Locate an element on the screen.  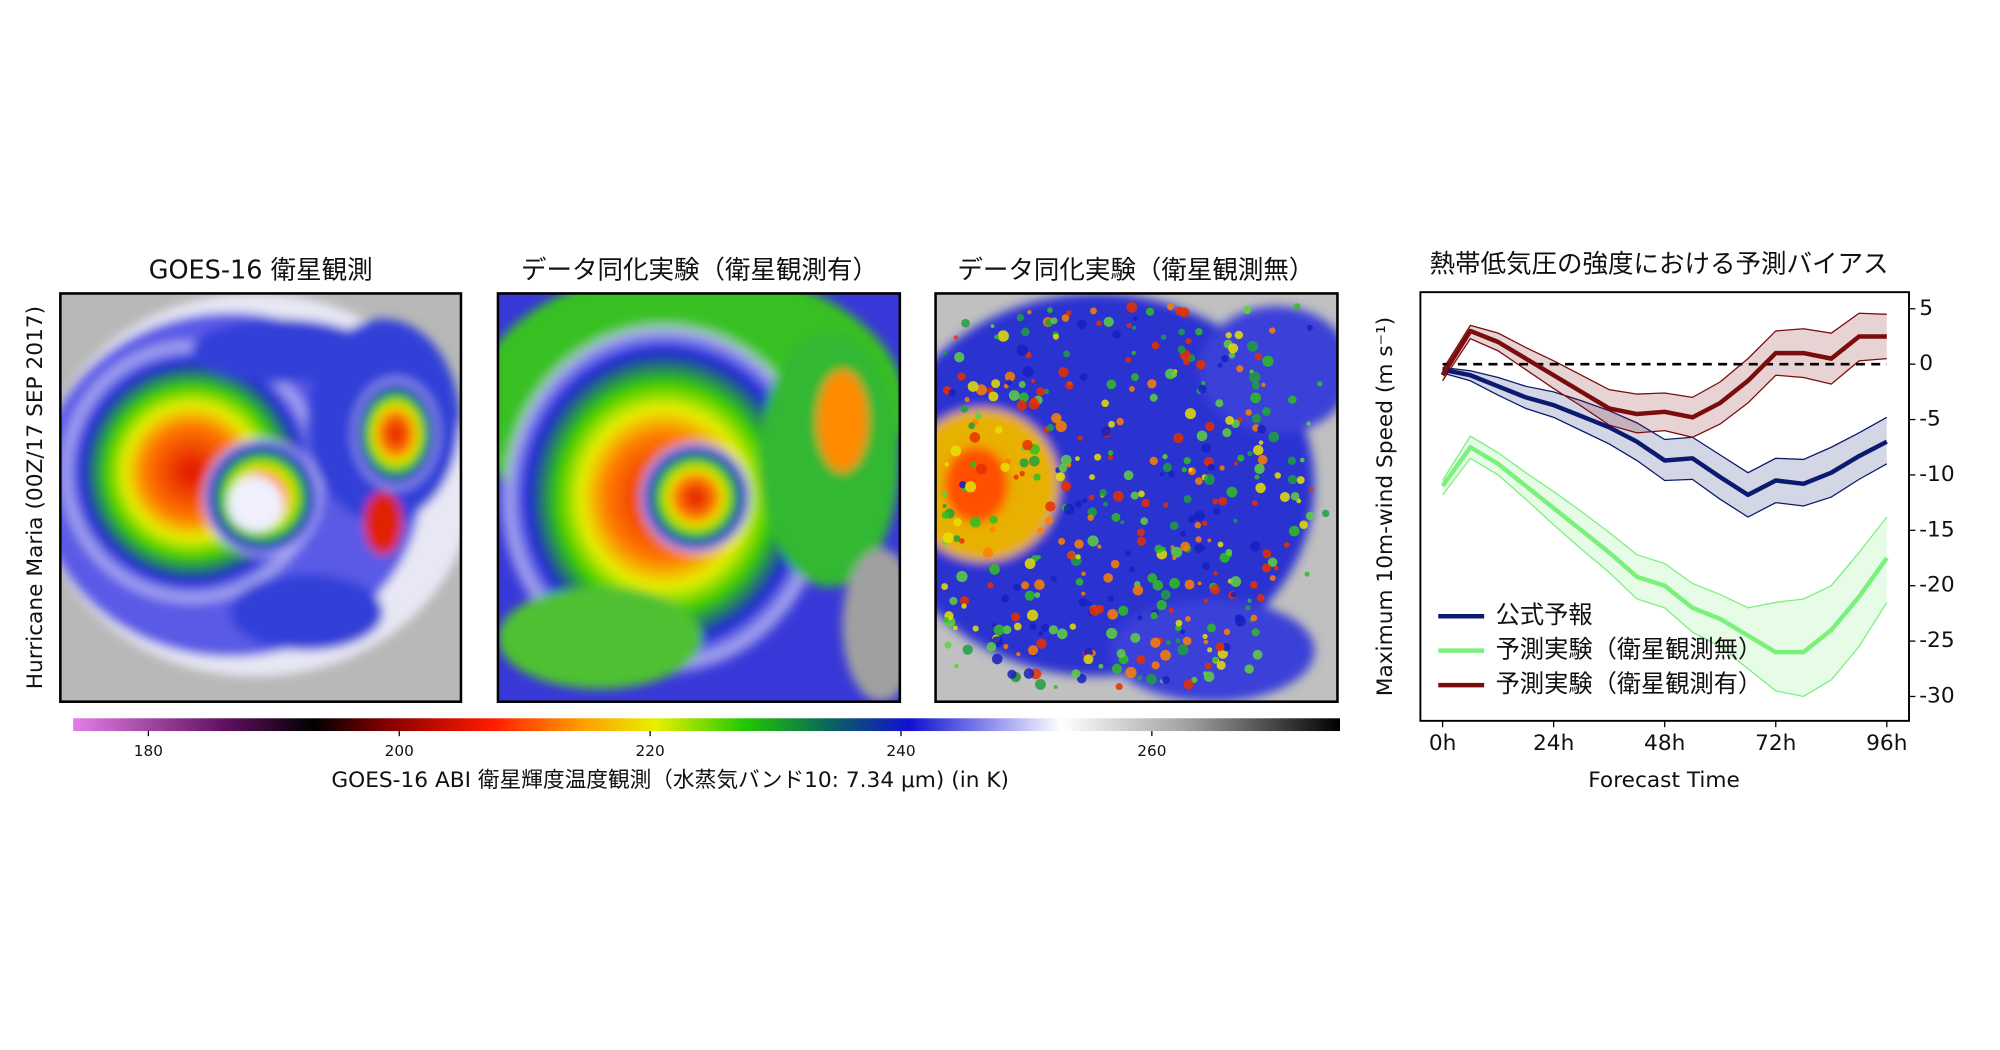
colorbar-tick-label: 260 is located at coordinates (1151, 751).